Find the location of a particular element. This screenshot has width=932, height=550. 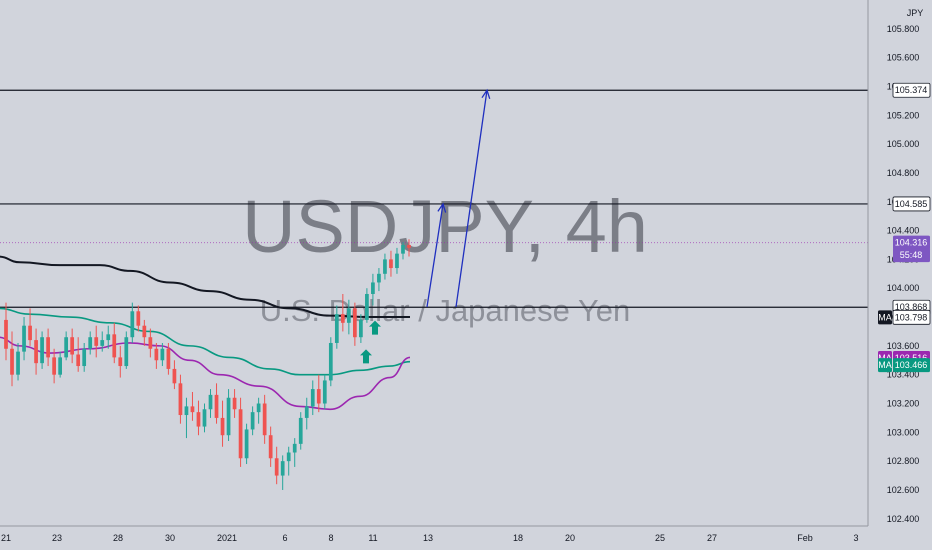

watermark-subtitle: U.S. Dollar / Japanese Yen is located at coordinates (445, 310).